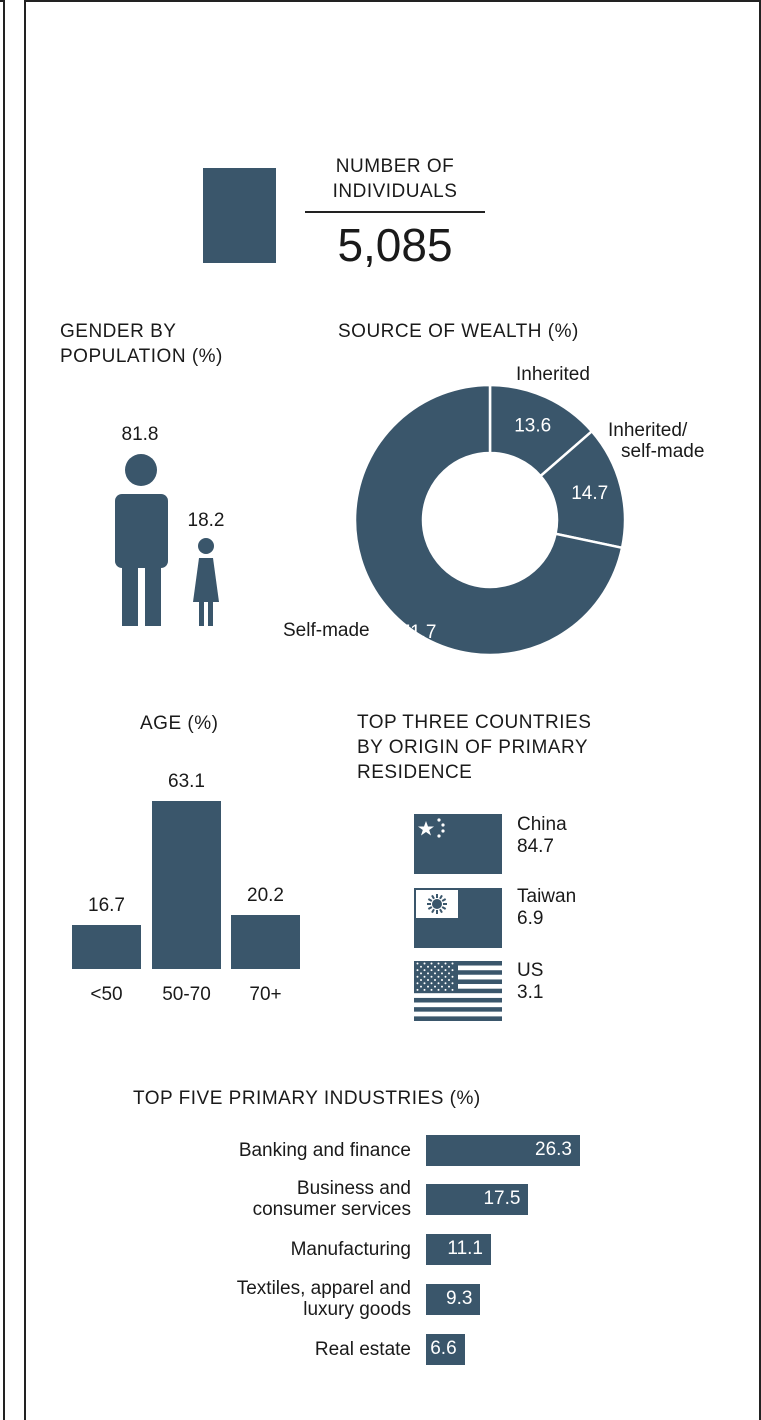  What do you see at coordinates (239, 215) in the screenshot?
I see `summary-square-icon` at bounding box center [239, 215].